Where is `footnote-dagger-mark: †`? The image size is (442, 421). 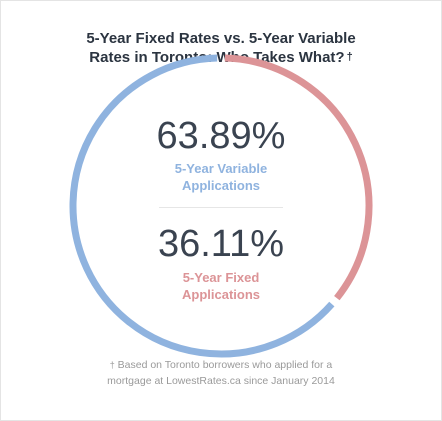
footnote-dagger-mark: † is located at coordinates (112, 365).